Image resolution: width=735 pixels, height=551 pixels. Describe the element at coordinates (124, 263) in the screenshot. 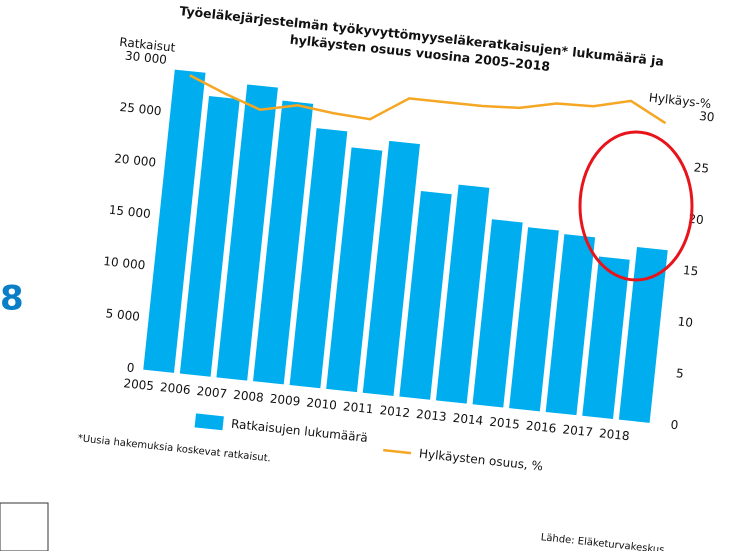

I see `y-tick-label: 10 000` at that location.